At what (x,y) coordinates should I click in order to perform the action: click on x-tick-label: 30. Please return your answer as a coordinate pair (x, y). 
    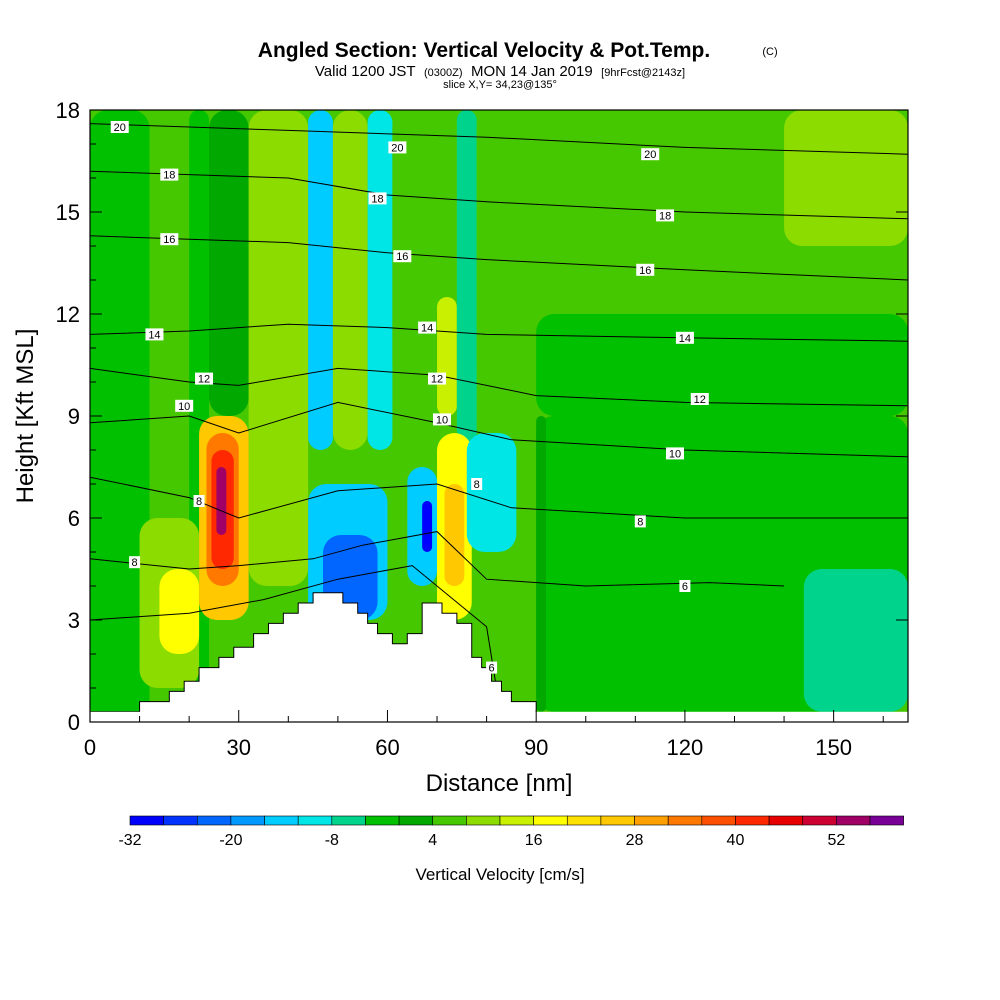
    Looking at the image, I should click on (238, 747).